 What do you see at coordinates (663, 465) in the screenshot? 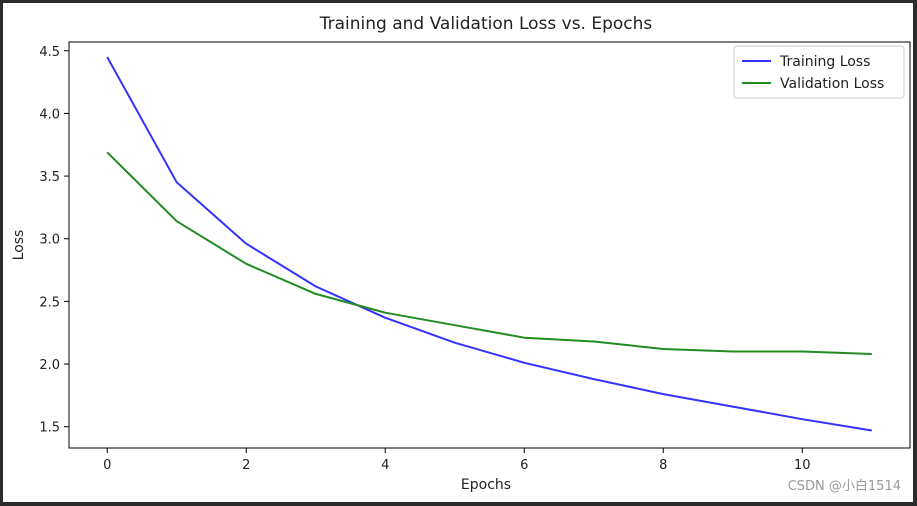
I see `x-tick-label: 8` at bounding box center [663, 465].